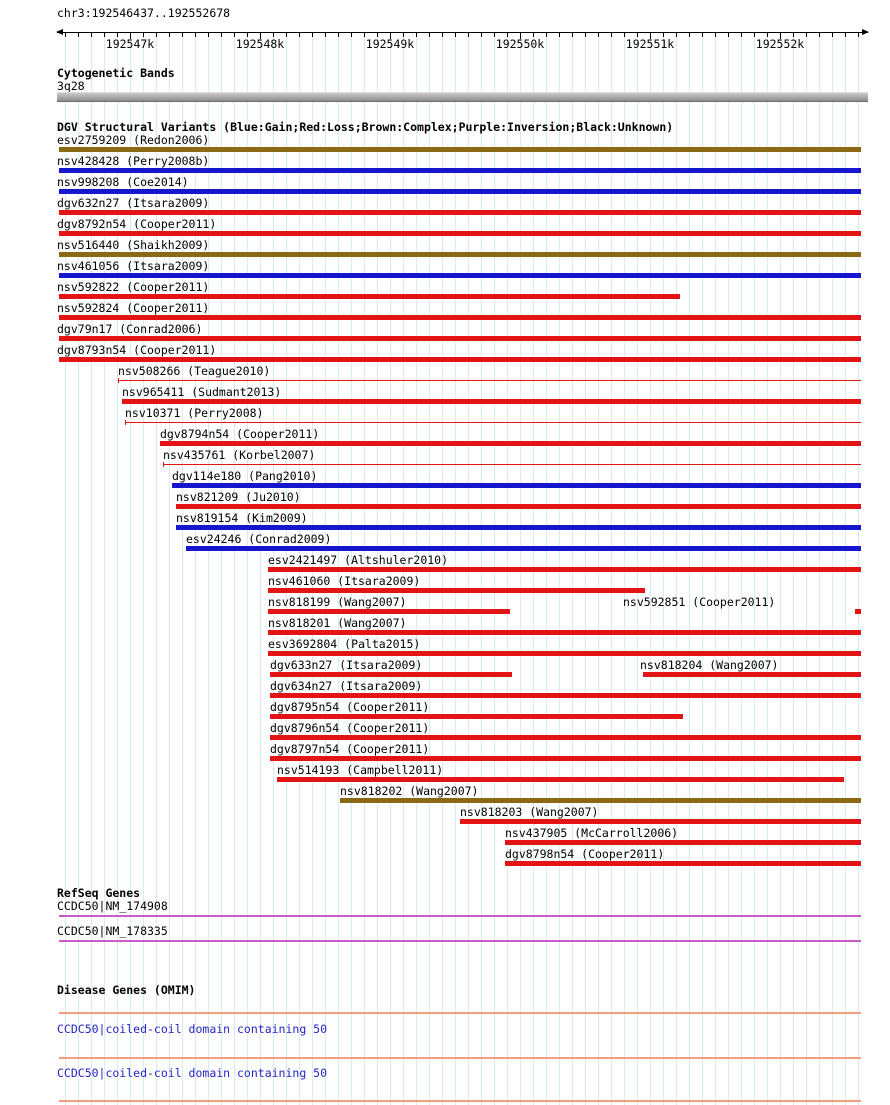 The image size is (890, 1105). What do you see at coordinates (709, 665) in the screenshot?
I see `variant-label: nsv818204 (Wang2007)` at bounding box center [709, 665].